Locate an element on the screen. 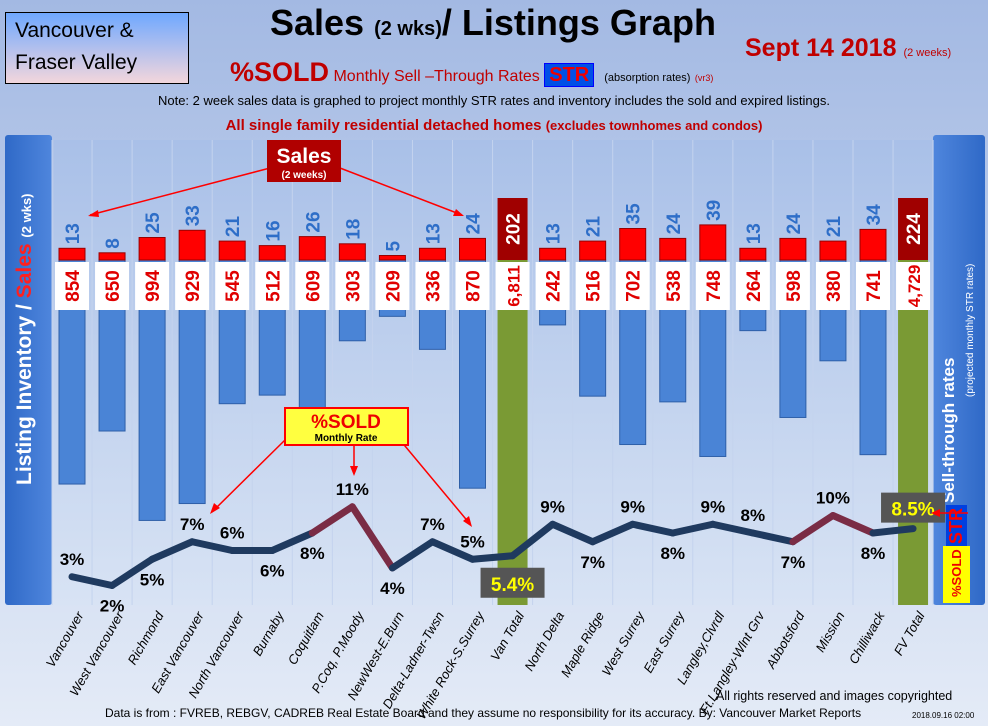  listing-value: 242 is located at coordinates (554, 286).